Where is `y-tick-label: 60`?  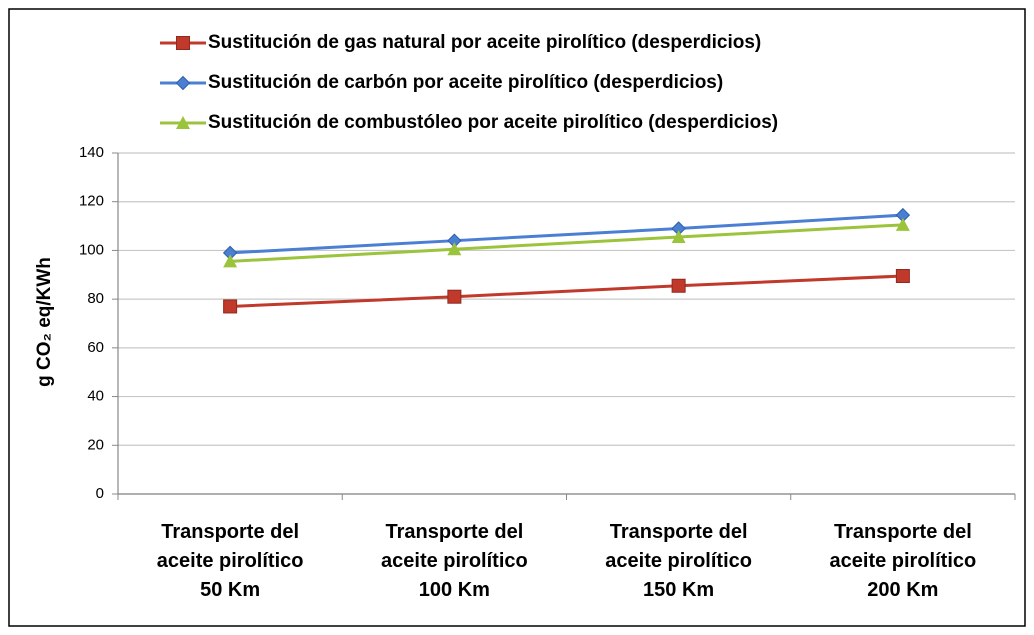
y-tick-label: 60 is located at coordinates (95, 347).